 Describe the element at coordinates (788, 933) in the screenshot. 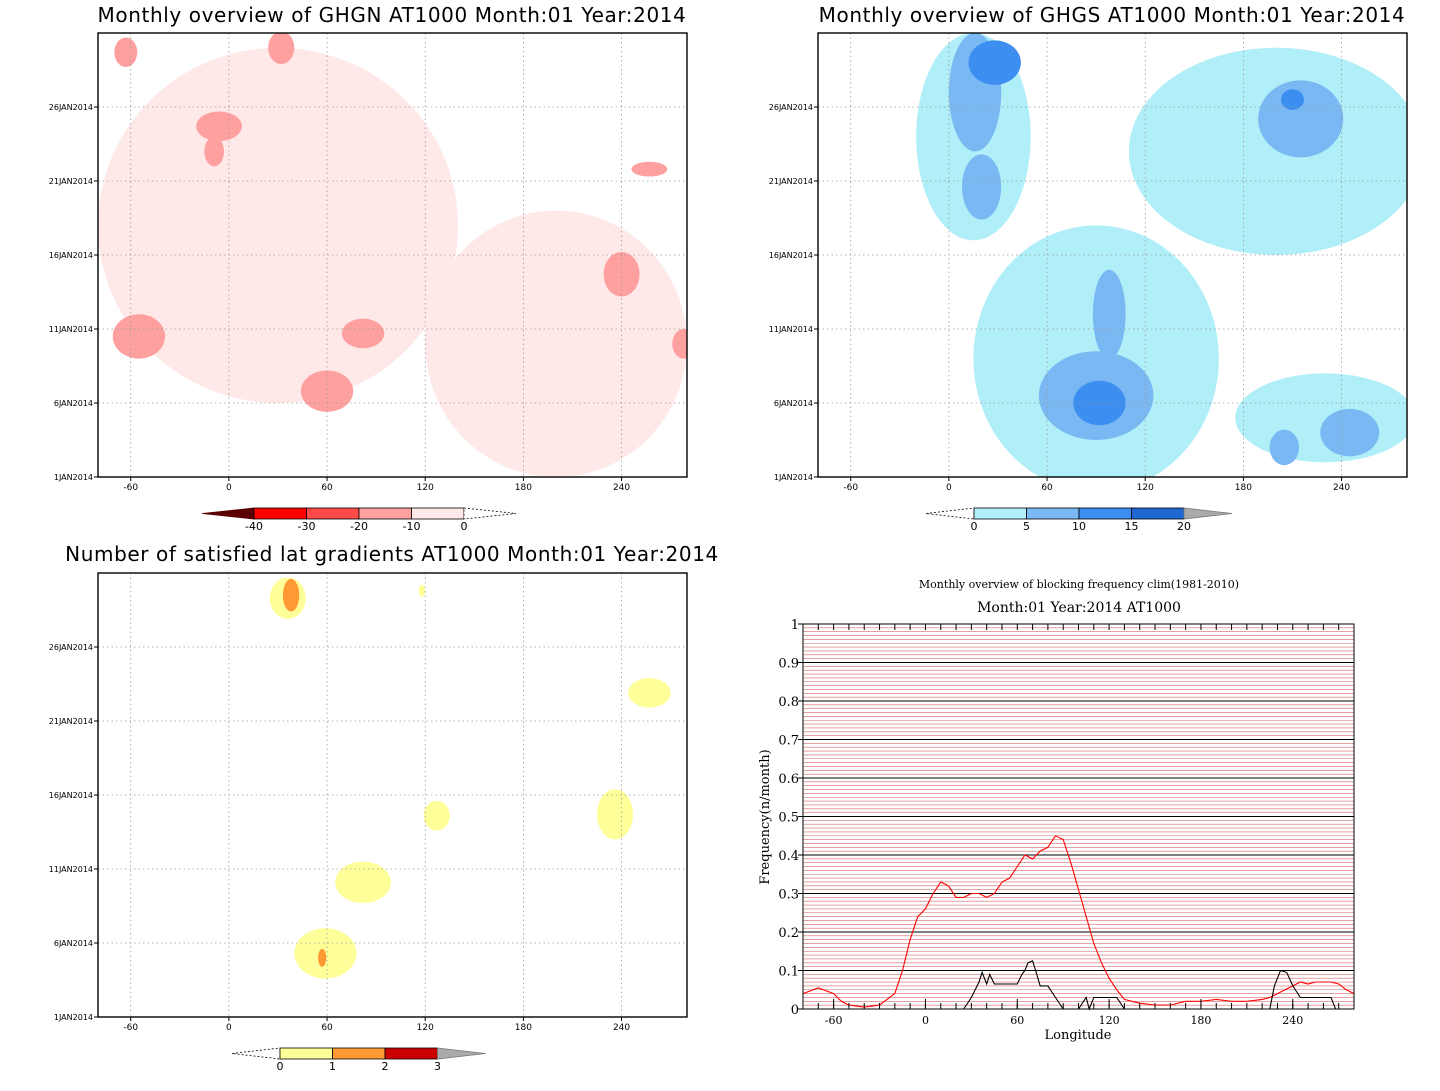

I see `y-tick-label: 0.2` at that location.